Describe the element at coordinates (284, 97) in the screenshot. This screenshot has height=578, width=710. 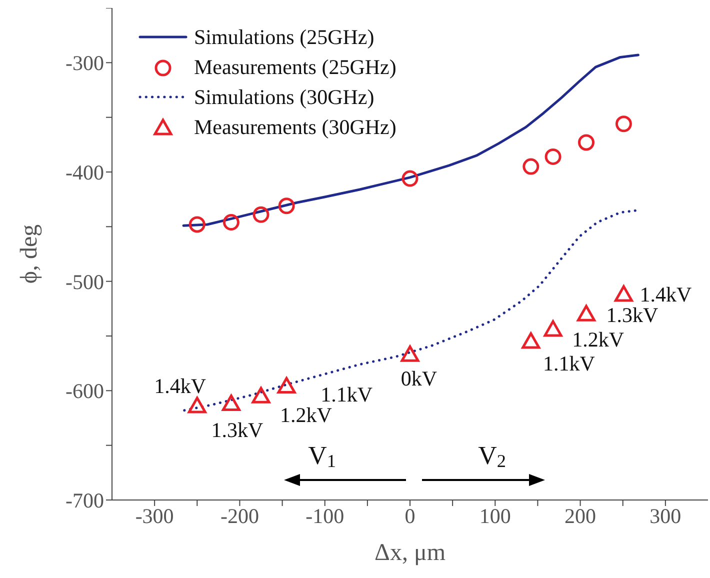
I see `legend-label: Simulations (30GHz)` at that location.